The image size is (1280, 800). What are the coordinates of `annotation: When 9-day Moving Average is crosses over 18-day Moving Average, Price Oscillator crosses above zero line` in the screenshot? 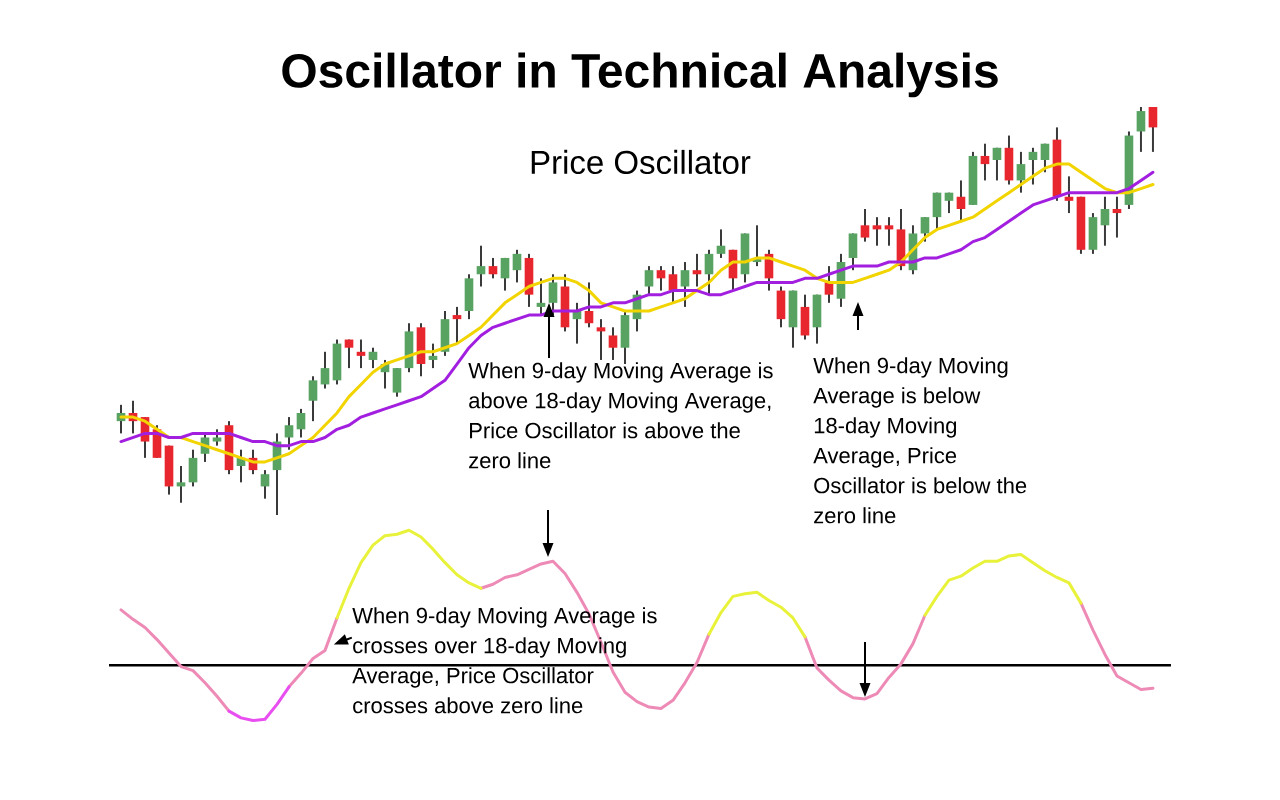 It's located at (504, 660).